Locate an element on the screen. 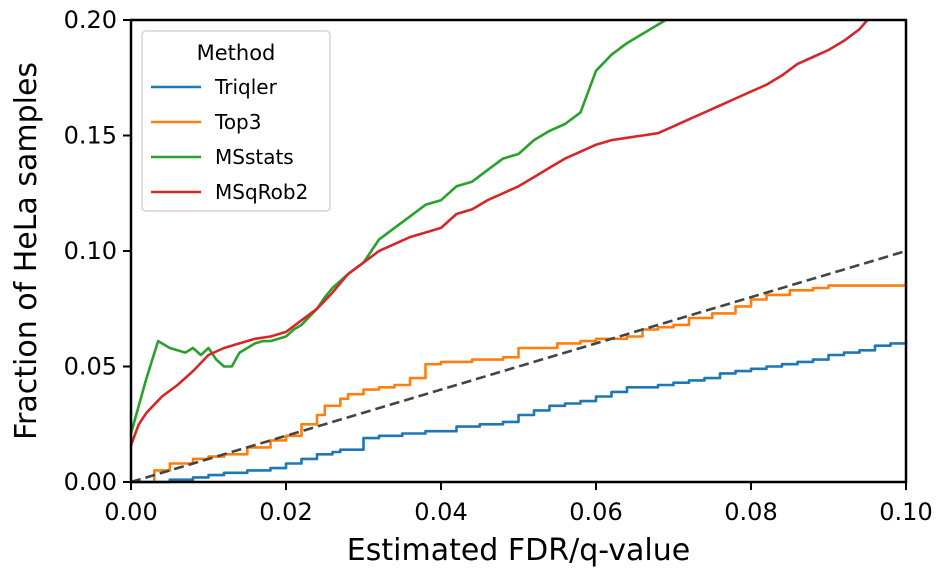  x-tick-label: 0.08 is located at coordinates (750, 512).